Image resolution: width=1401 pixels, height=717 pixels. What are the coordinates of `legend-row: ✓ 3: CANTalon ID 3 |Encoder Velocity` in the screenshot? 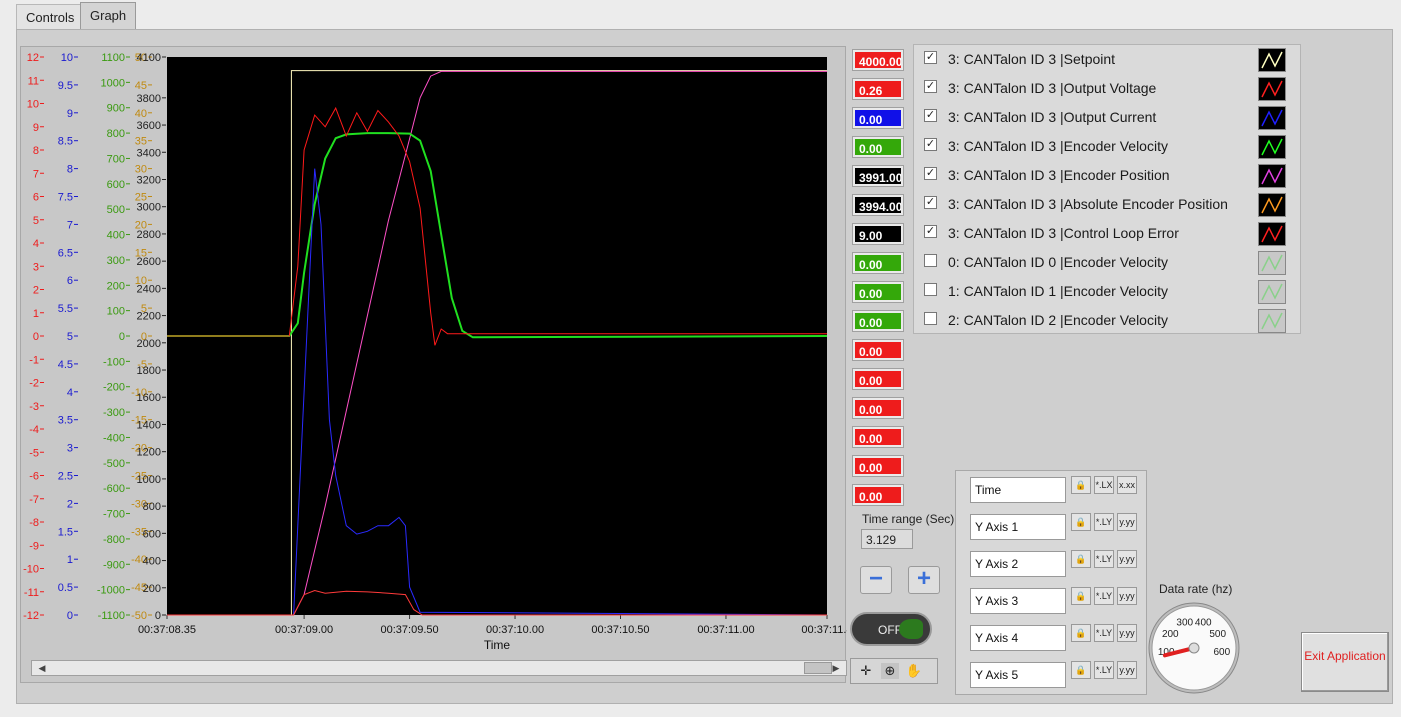 It's located at (1107, 147).